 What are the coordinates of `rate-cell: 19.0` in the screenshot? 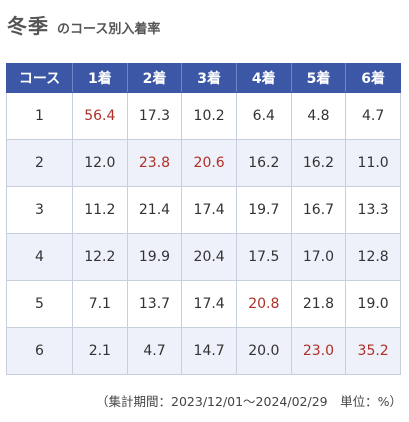 It's located at (373, 304).